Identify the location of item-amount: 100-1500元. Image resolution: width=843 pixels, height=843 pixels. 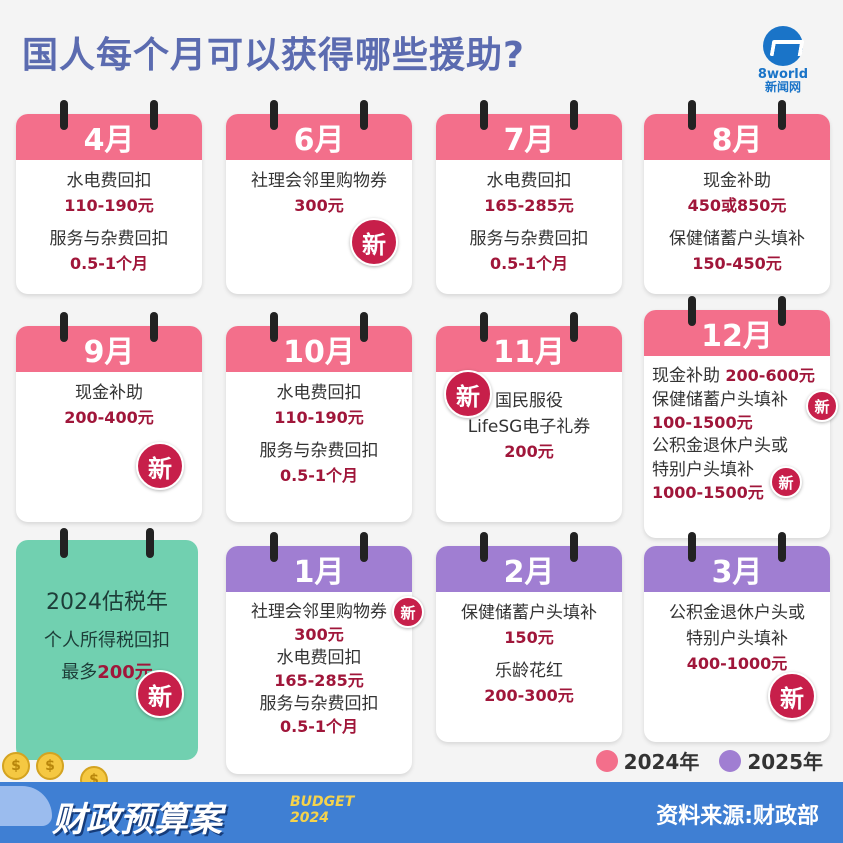
(702, 422).